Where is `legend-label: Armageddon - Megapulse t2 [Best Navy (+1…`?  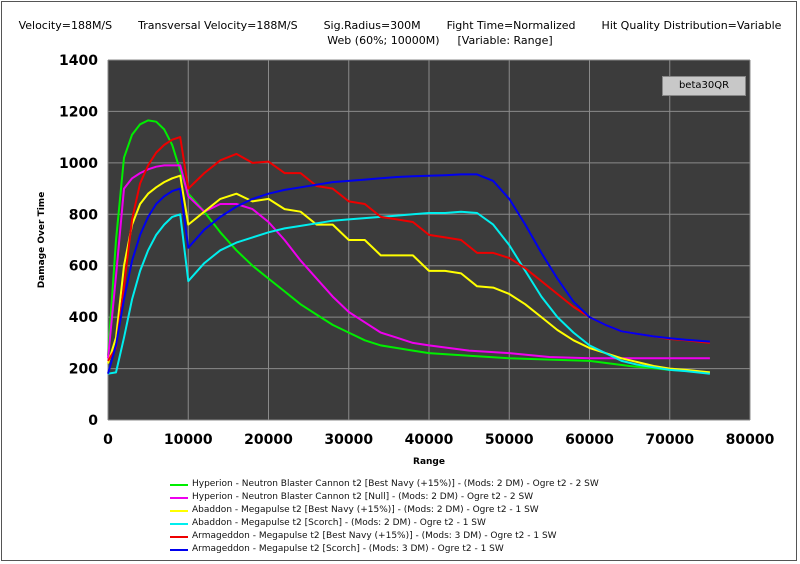
legend-label: Armageddon - Megapulse t2 [Best Navy (+1… is located at coordinates (374, 536).